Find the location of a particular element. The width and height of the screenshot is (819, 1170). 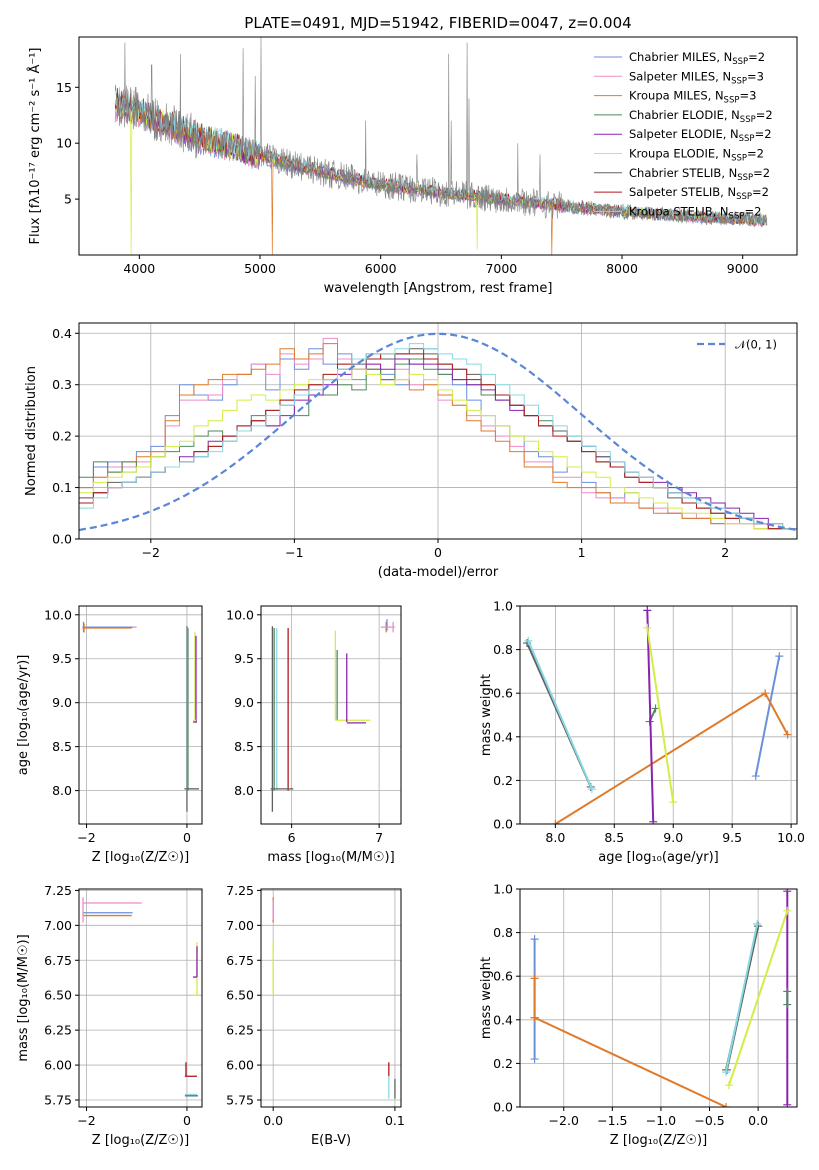

x-tick-label: 4000 is located at coordinates (139, 268).